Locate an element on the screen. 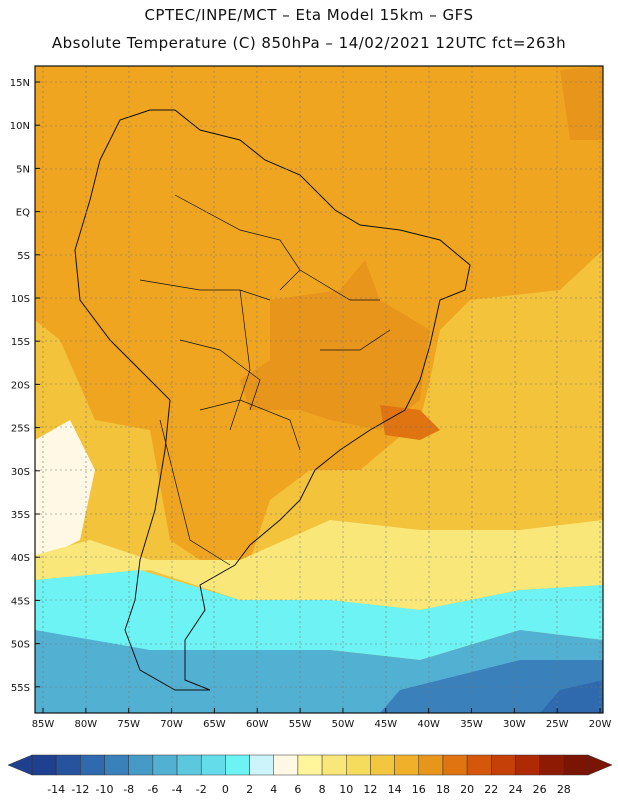 This screenshot has width=618, height=800. cyan-band is located at coordinates (319, 615).